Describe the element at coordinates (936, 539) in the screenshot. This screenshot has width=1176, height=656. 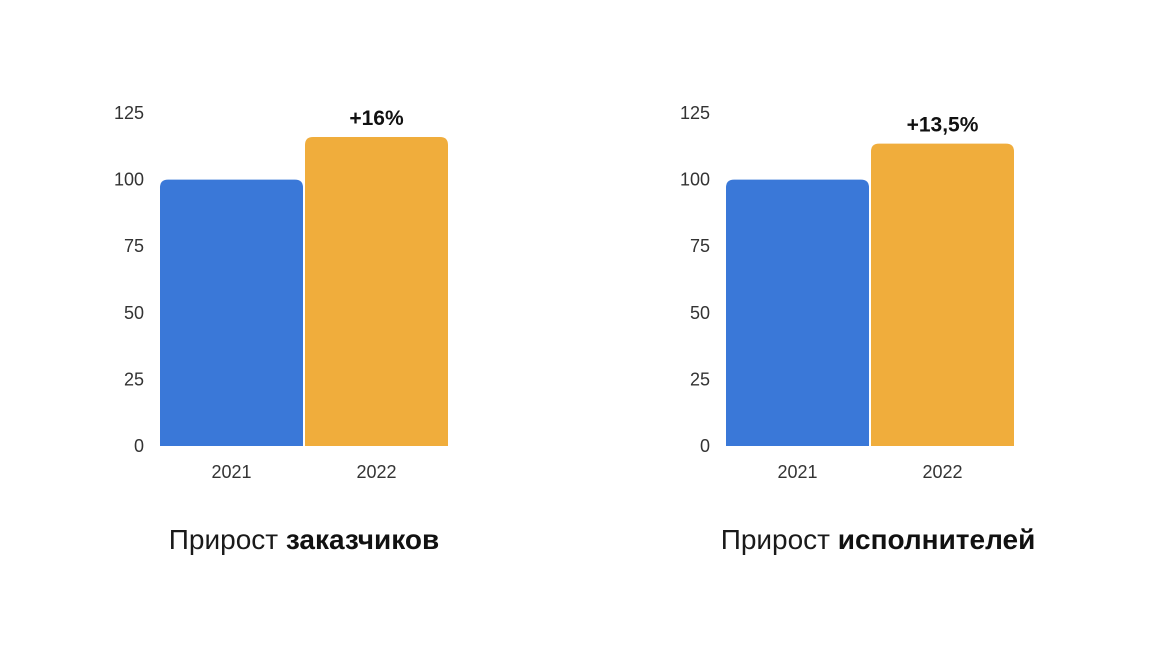
I see `caption-contractors-bold: исполнителей` at that location.